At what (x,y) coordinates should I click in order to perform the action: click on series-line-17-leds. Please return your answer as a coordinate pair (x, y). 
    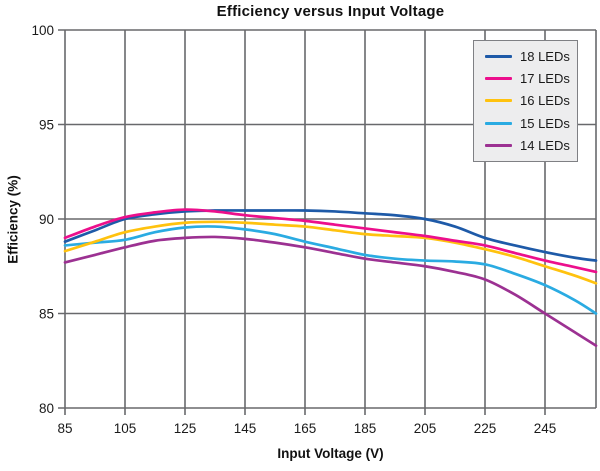
    Looking at the image, I should click on (330, 241).